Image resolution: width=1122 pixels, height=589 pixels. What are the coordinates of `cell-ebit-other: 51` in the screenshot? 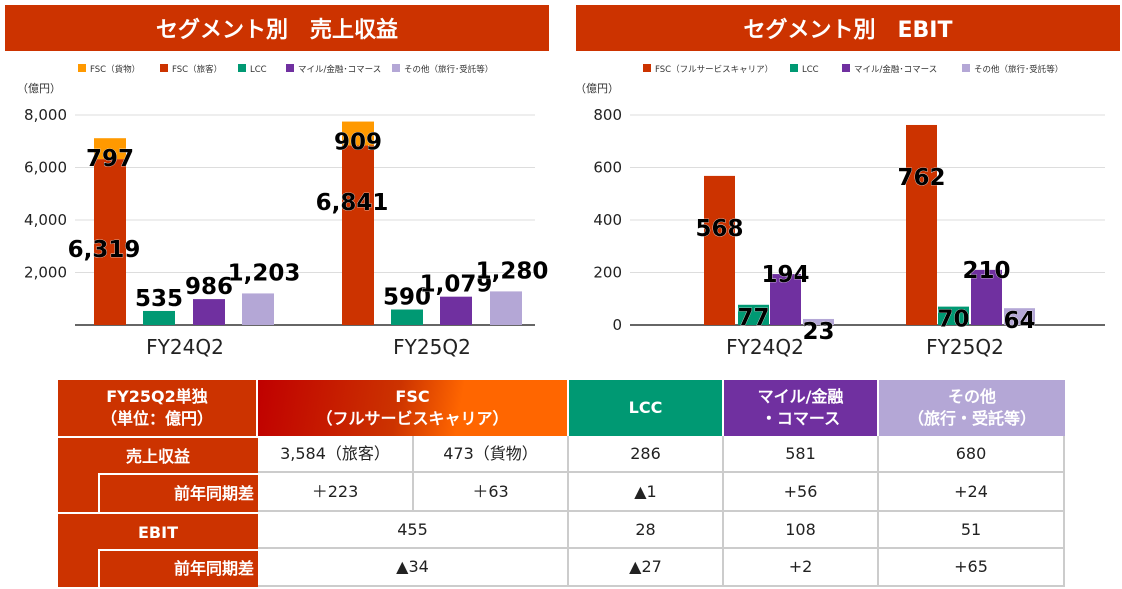 It's located at (972, 530).